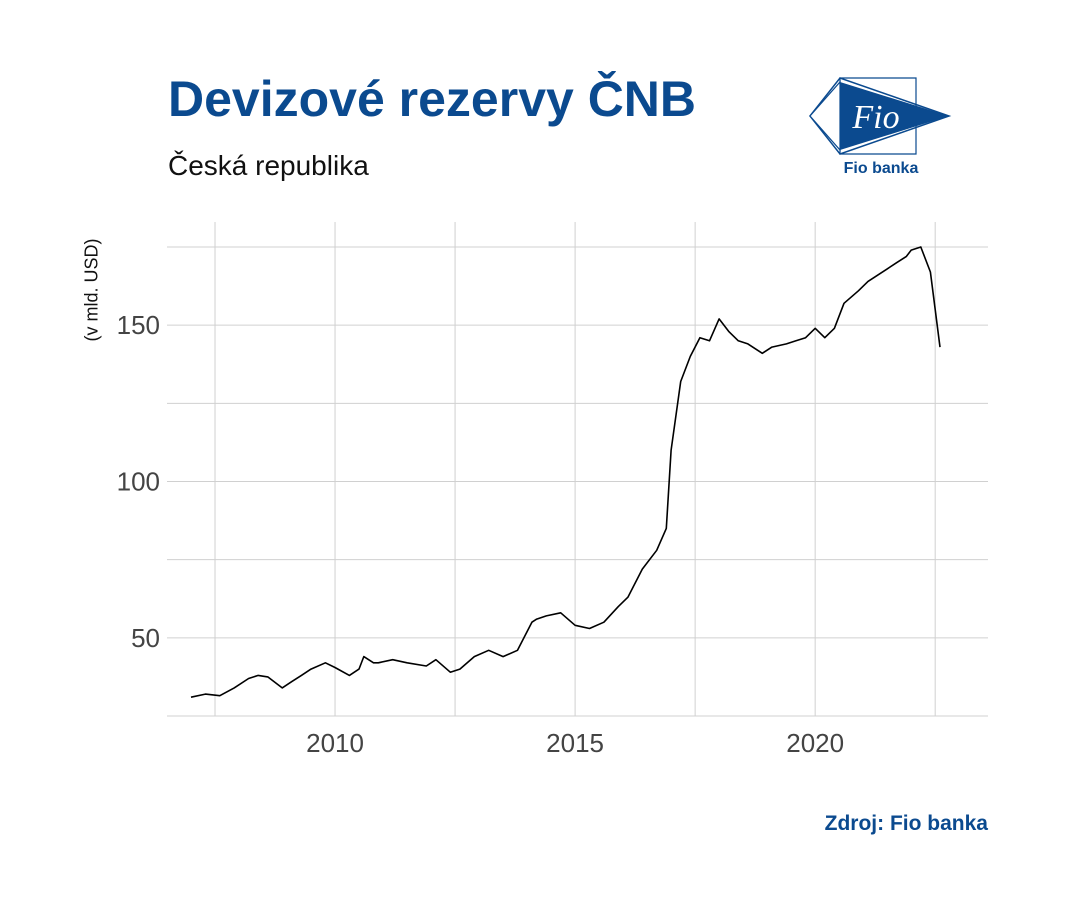 This screenshot has width=1068, height=914. I want to click on y-tick-label: 150, so click(138, 325).